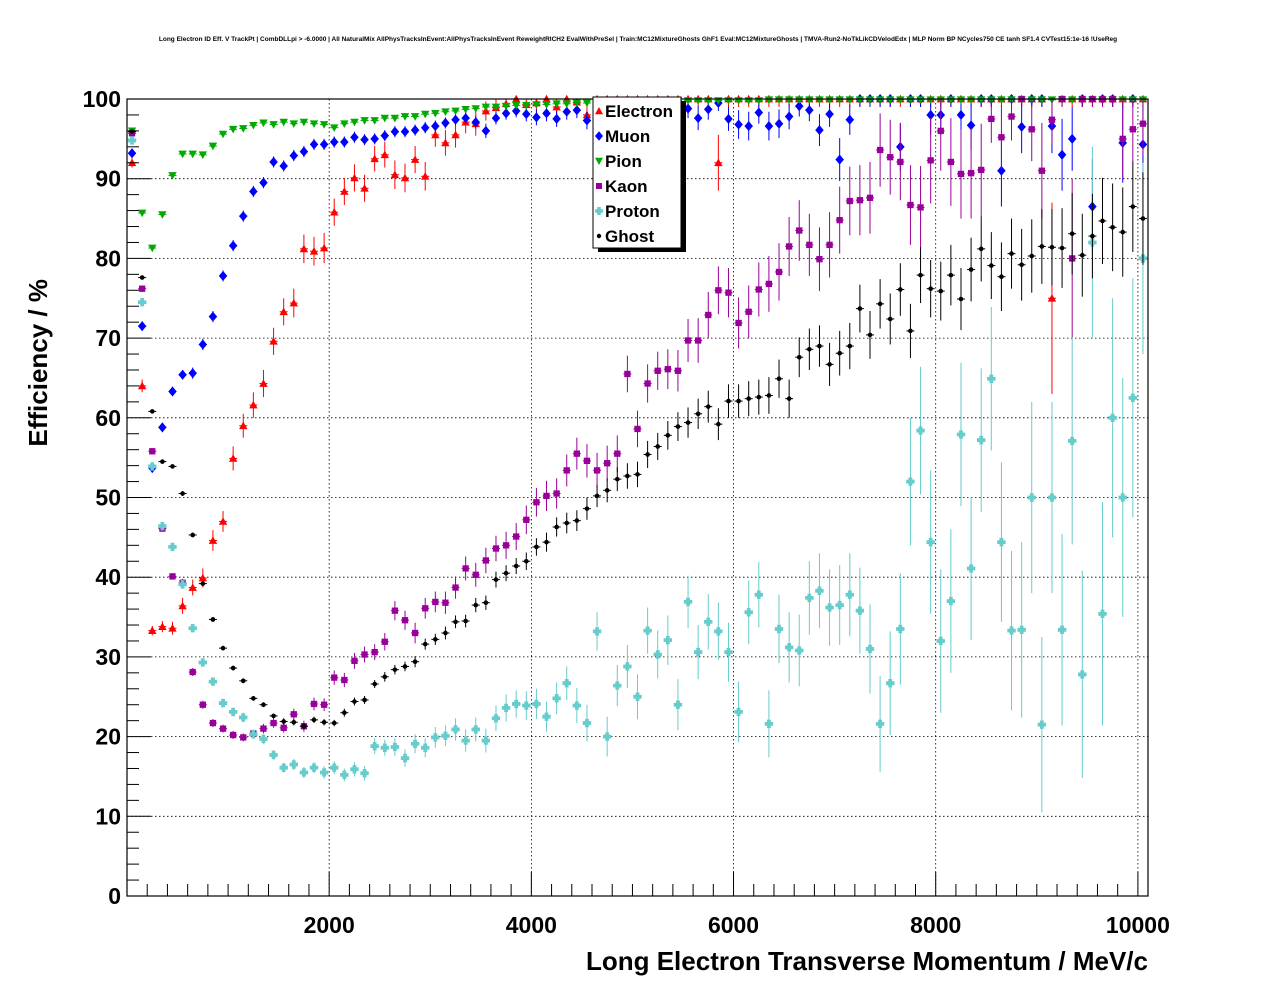  I want to click on legend-label-kaon: Kaon, so click(626, 186).